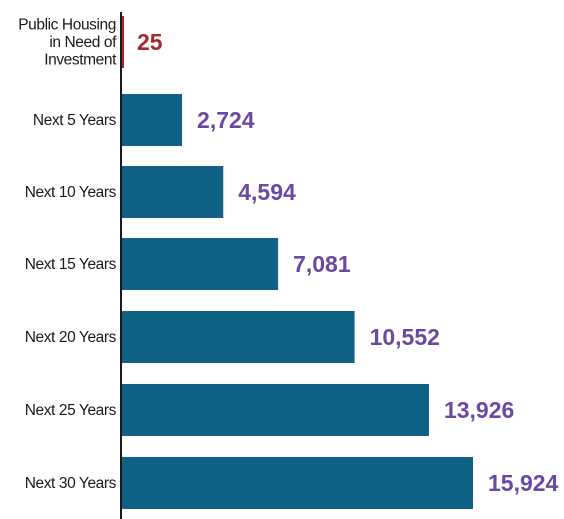  I want to click on bar-next-15-years, so click(200, 264).